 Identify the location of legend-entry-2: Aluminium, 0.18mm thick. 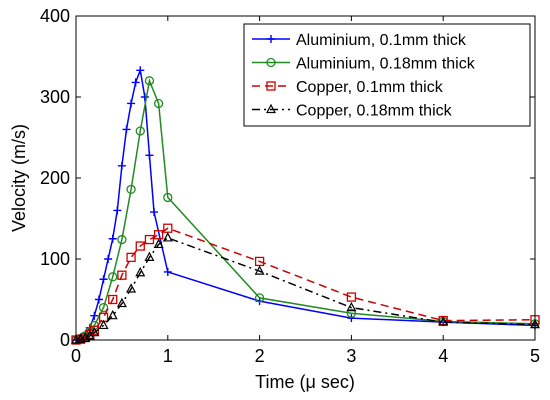
(364, 64).